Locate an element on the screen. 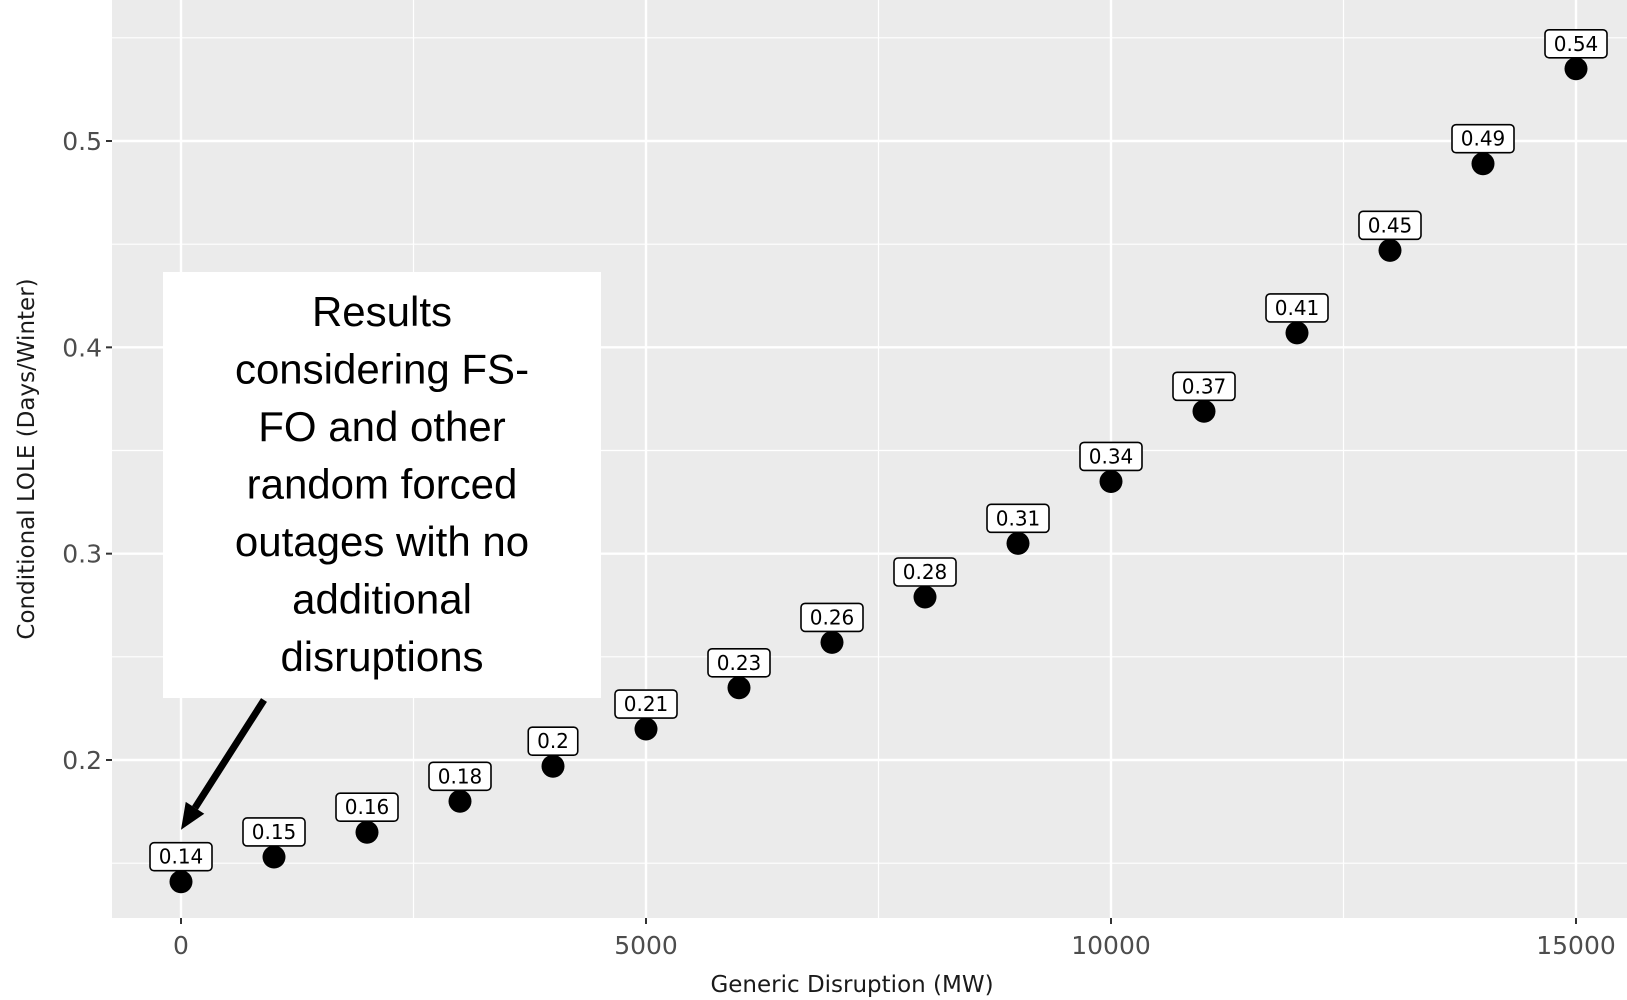  data-label-text: 0.45 is located at coordinates (1390, 225).